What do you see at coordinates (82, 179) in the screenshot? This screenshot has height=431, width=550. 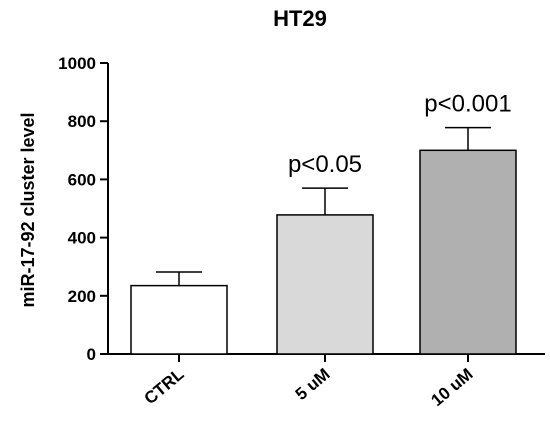 I see `y-tick-label: 600` at bounding box center [82, 179].